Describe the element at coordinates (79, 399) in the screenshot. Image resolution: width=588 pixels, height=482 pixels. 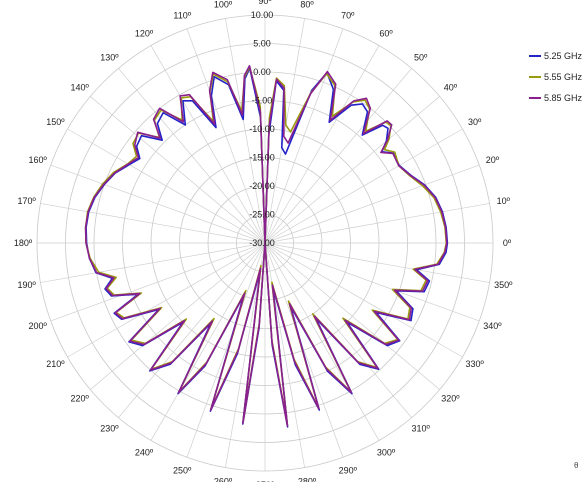
I see `angle-tick-label: 220º` at that location.